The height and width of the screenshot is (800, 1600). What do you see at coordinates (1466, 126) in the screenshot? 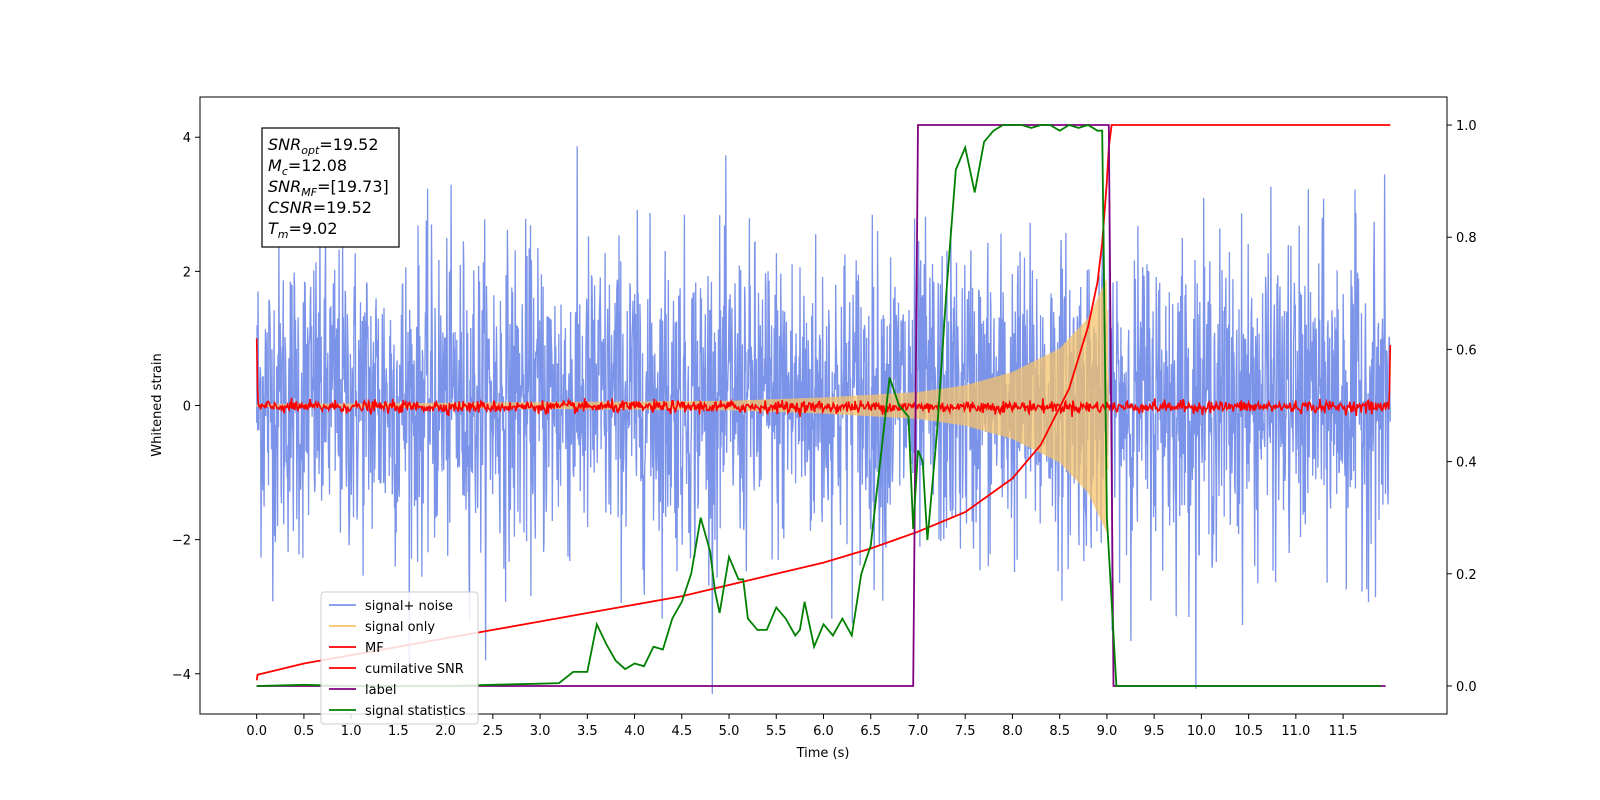
I see `y2-tick-label: 1.0` at bounding box center [1466, 126].